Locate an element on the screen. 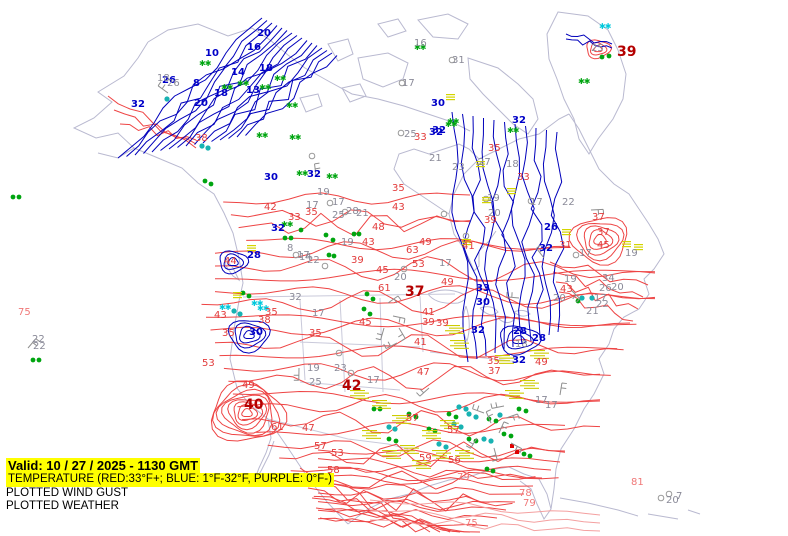 Image resolution: width=788 pixels, height=536 pixels. map-value-label: 38 is located at coordinates (201, 138).